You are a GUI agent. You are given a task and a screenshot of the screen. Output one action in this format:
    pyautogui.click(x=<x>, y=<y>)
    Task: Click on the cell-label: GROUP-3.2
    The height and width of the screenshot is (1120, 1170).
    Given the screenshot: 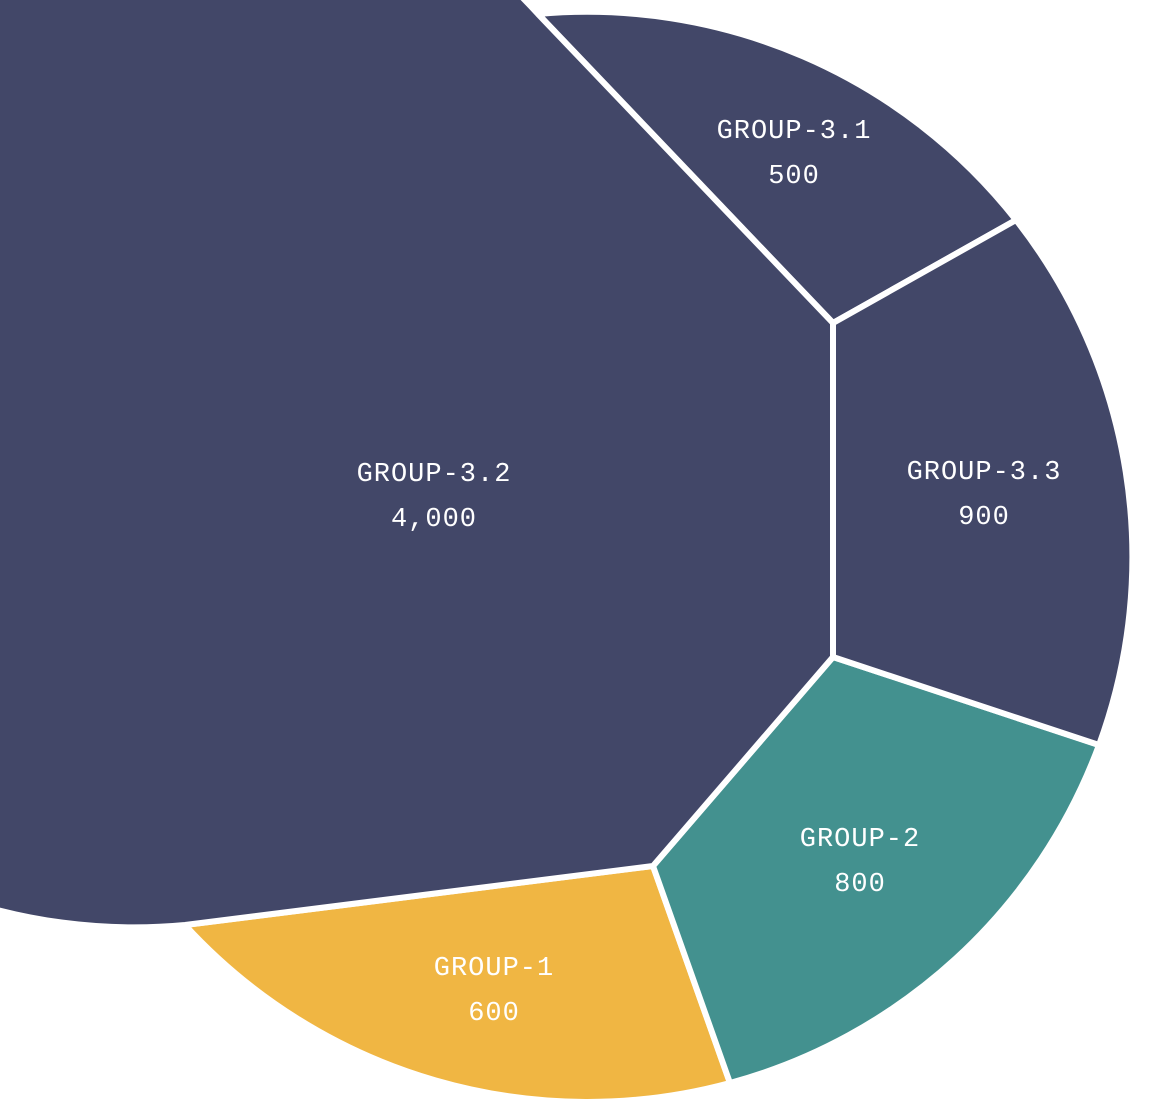 What is the action you would take?
    pyautogui.click(x=434, y=475)
    